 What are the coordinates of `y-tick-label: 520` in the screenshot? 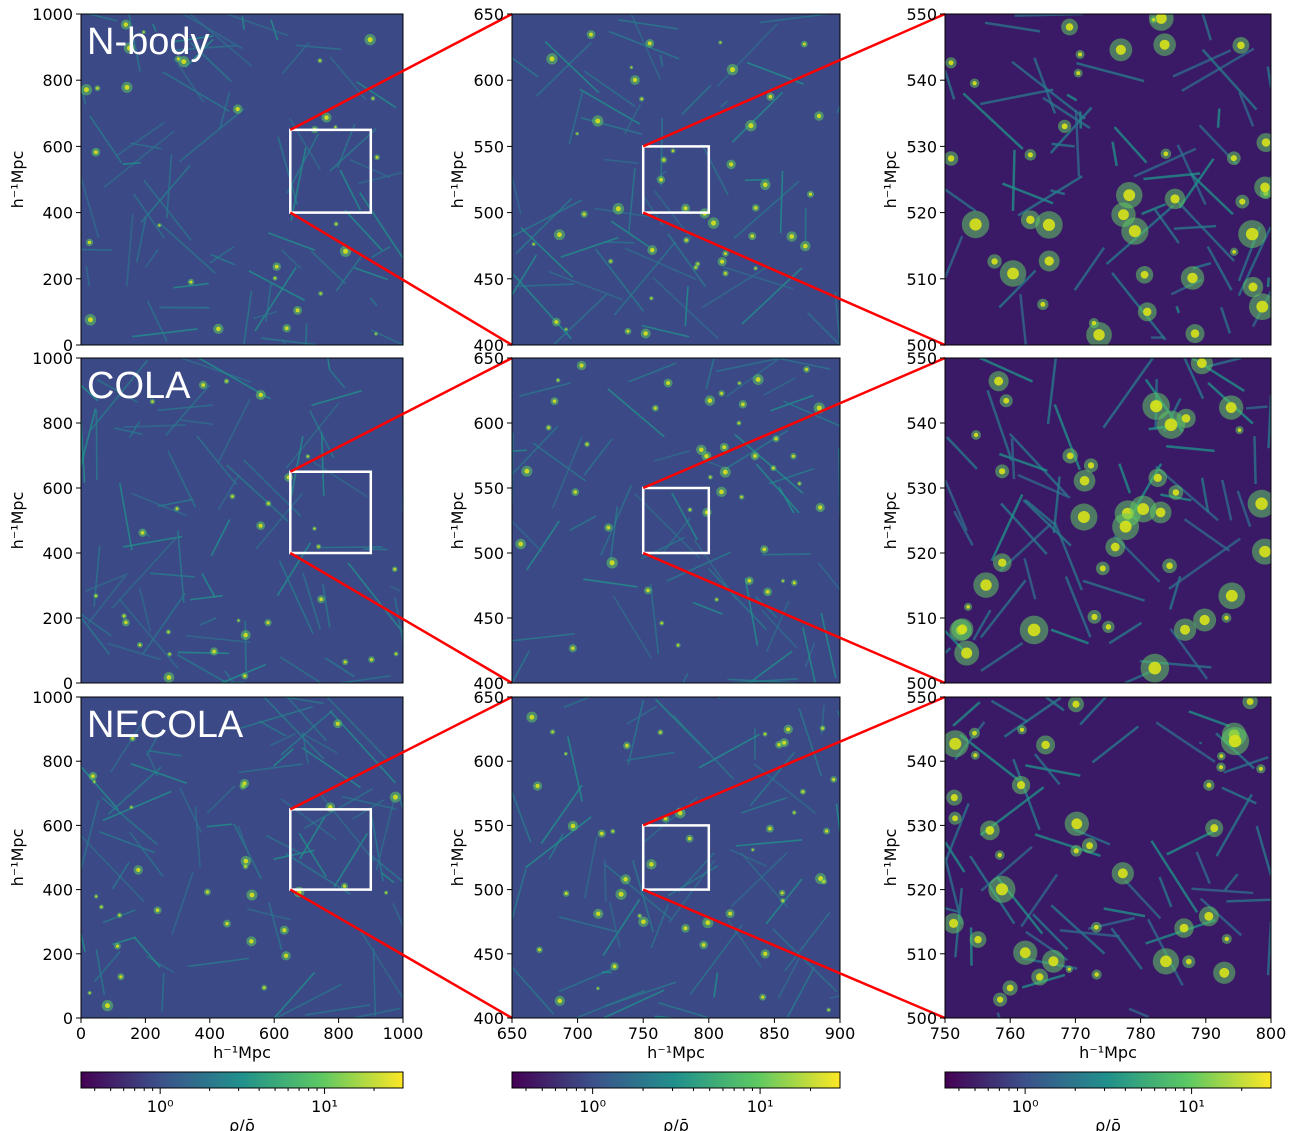 It's located at (921, 890).